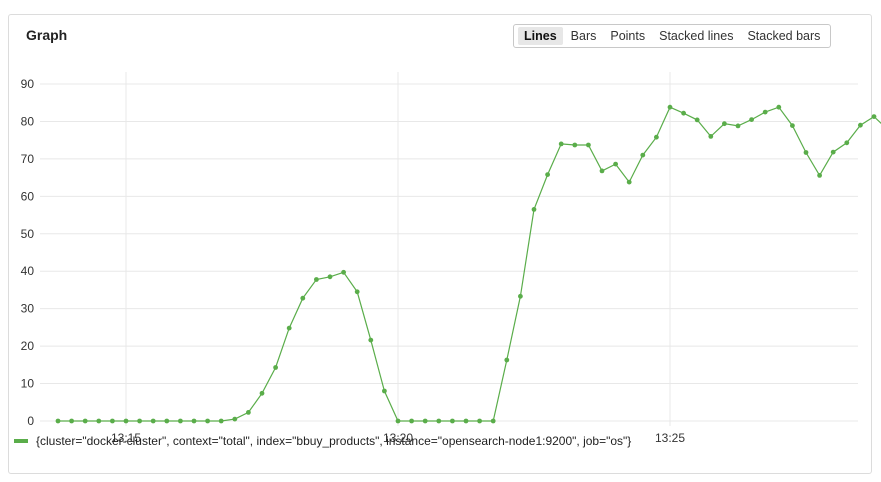 The width and height of the screenshot is (881, 482). What do you see at coordinates (30, 421) in the screenshot?
I see `y-tick-label: 0` at bounding box center [30, 421].